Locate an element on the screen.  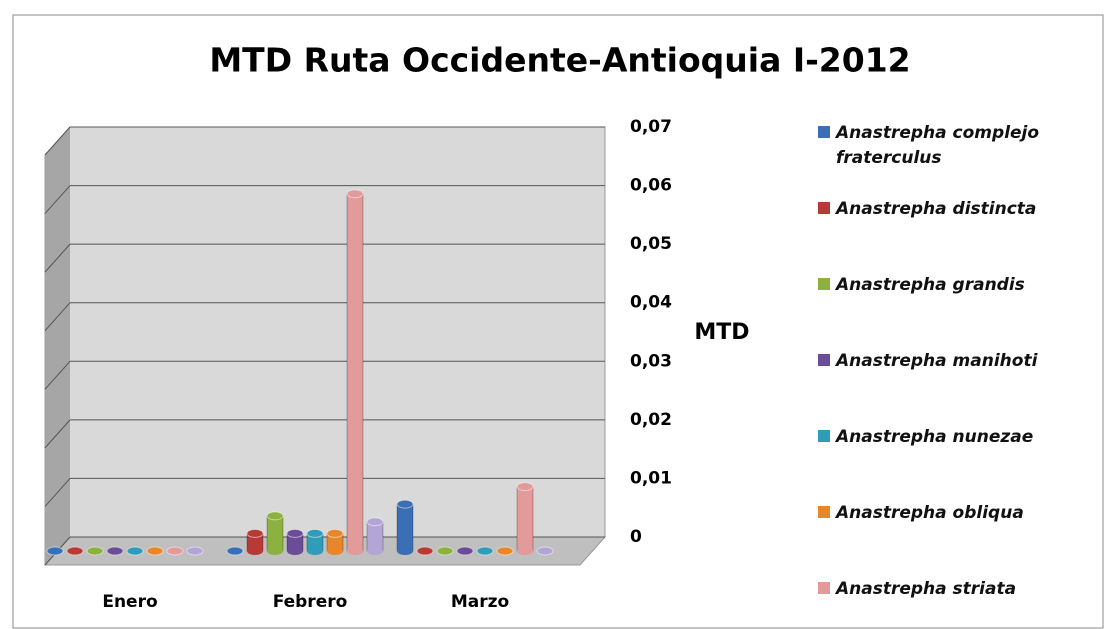
legend-label: Anastrepha manihoti is located at coordinates (937, 361).